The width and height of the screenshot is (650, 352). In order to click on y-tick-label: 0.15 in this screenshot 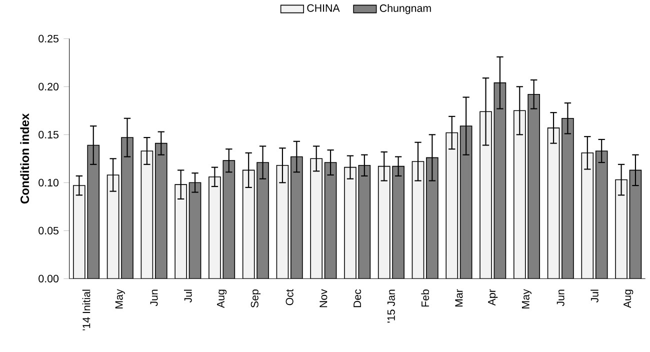, I will do `click(48, 134)`.